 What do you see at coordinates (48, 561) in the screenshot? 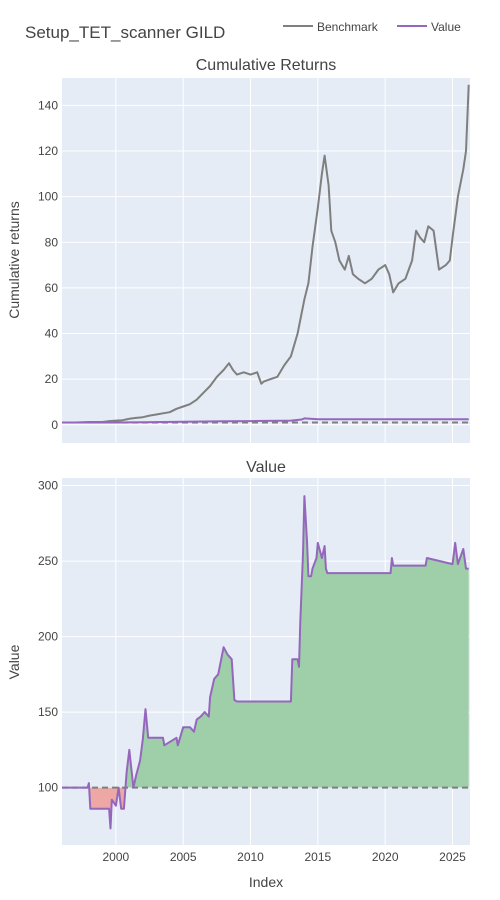
I see `y-tick-label: 250` at bounding box center [48, 561].